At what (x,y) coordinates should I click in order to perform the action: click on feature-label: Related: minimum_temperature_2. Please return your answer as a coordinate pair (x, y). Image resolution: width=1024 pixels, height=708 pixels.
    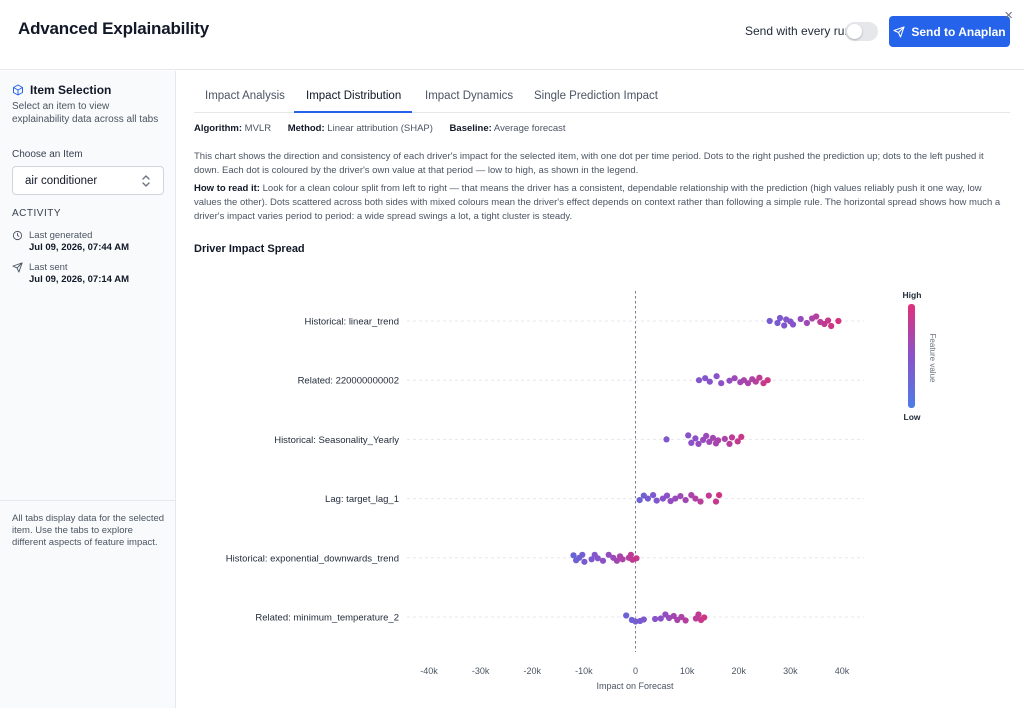
    Looking at the image, I should click on (327, 618).